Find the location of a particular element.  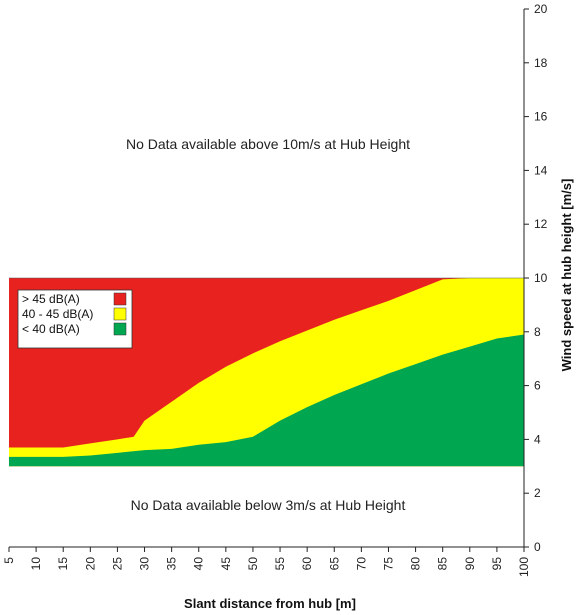

y-tick-label: 14 is located at coordinates (541, 170).